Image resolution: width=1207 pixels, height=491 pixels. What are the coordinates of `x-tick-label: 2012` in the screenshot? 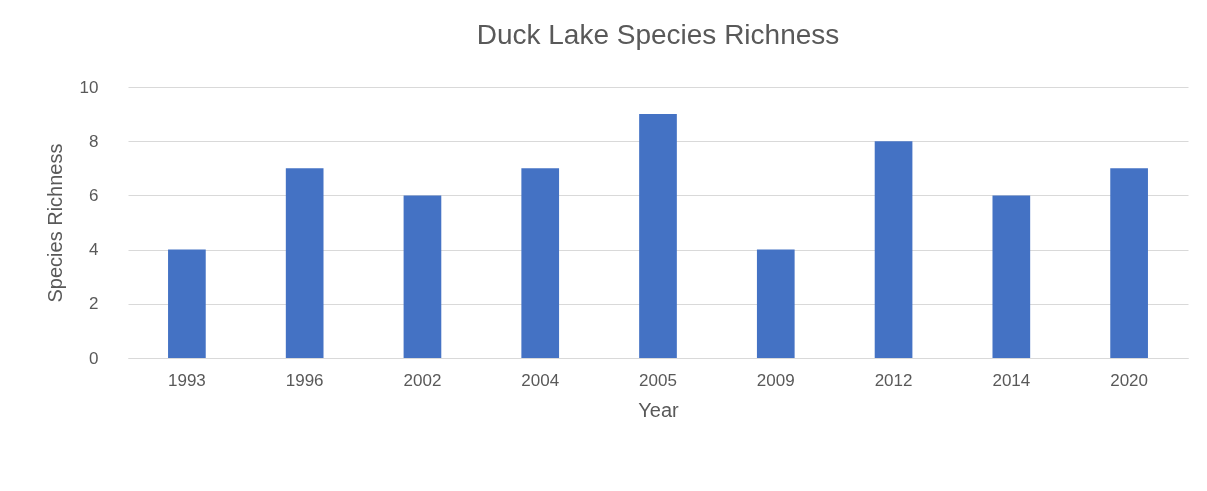 It's located at (893, 380).